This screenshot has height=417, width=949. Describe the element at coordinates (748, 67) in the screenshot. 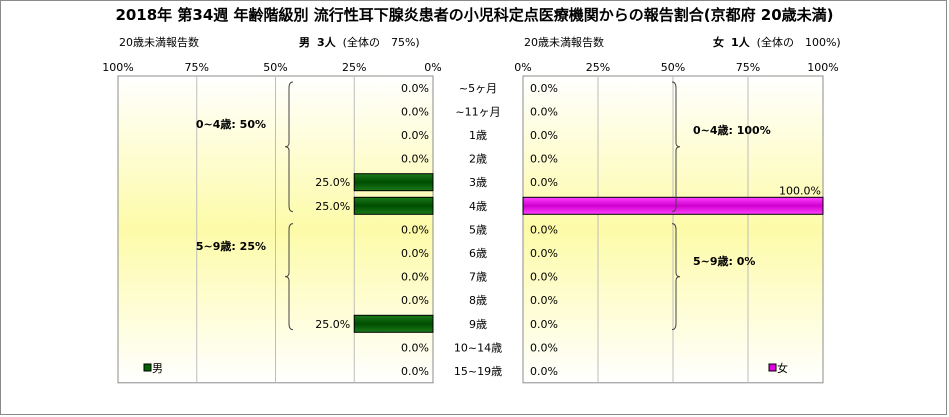

I see `x-tick-label-right: 75%` at that location.